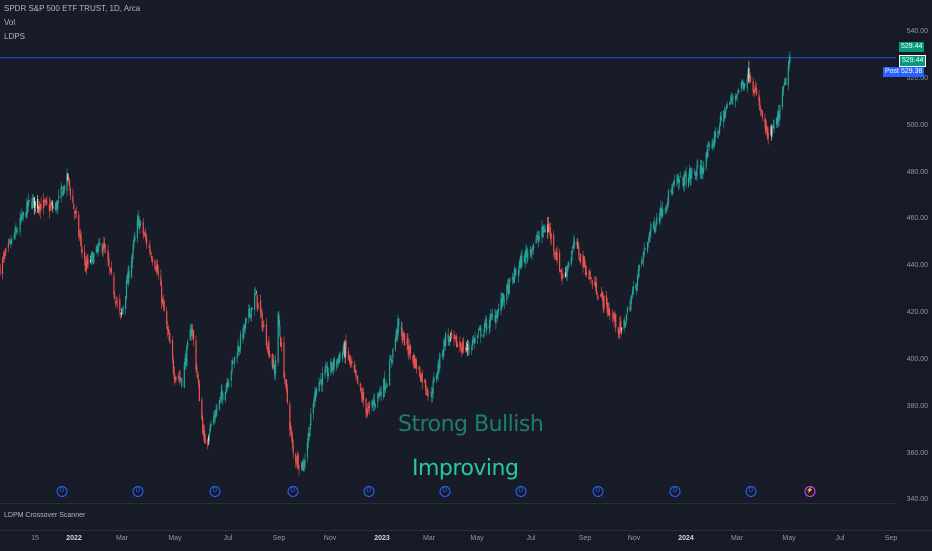  Describe the element at coordinates (448, 517) in the screenshot. I see `scanner-pane: LDPM Crossover Scanner` at that location.